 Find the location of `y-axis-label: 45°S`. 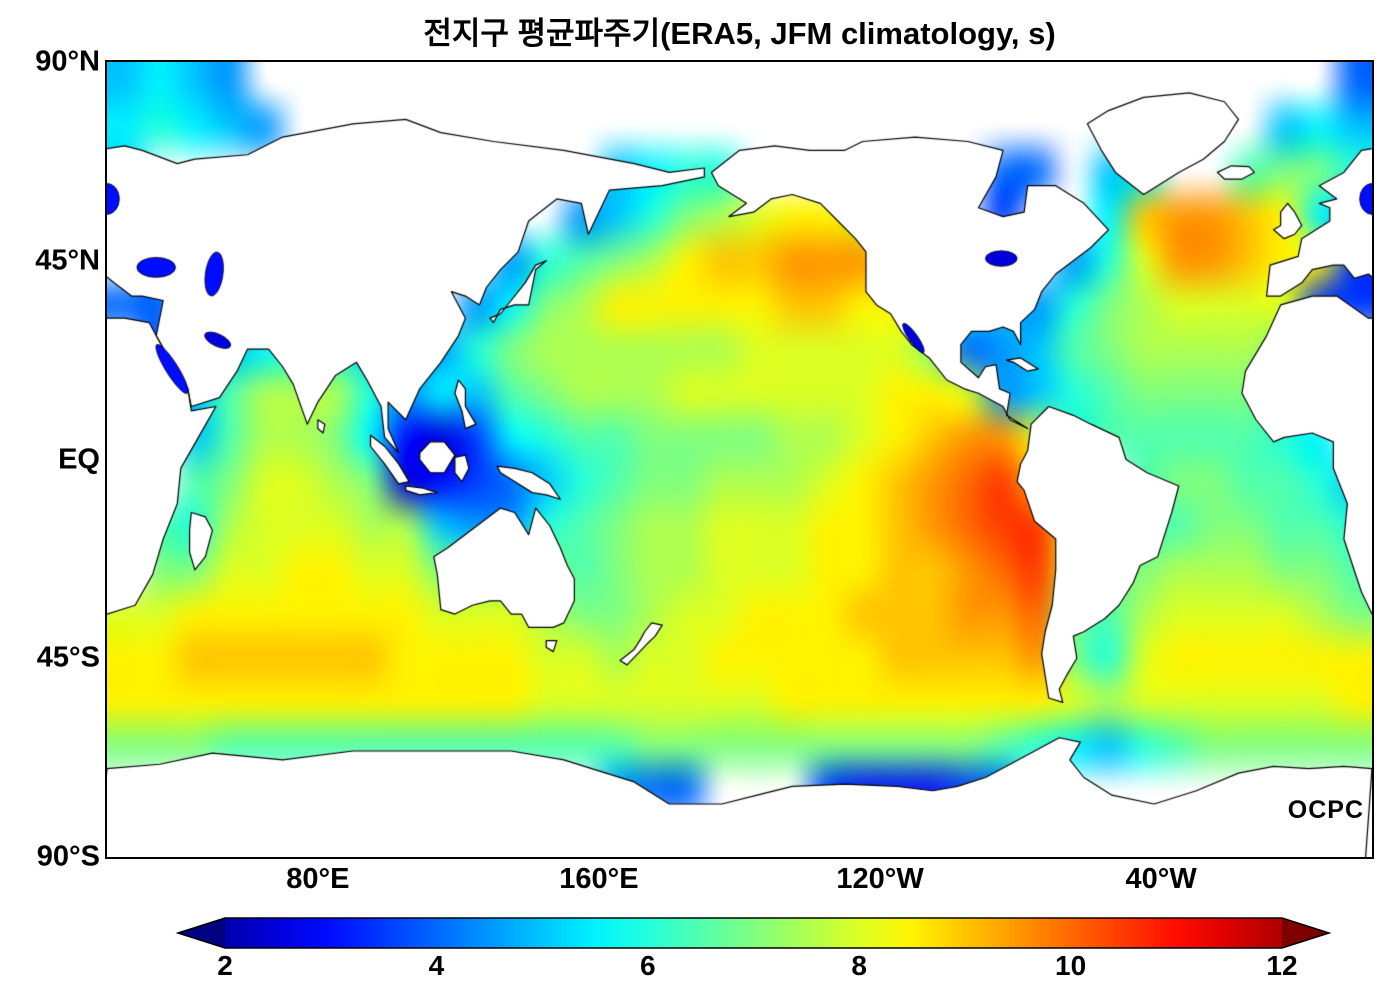

y-axis-label: 45°S is located at coordinates (68, 657).